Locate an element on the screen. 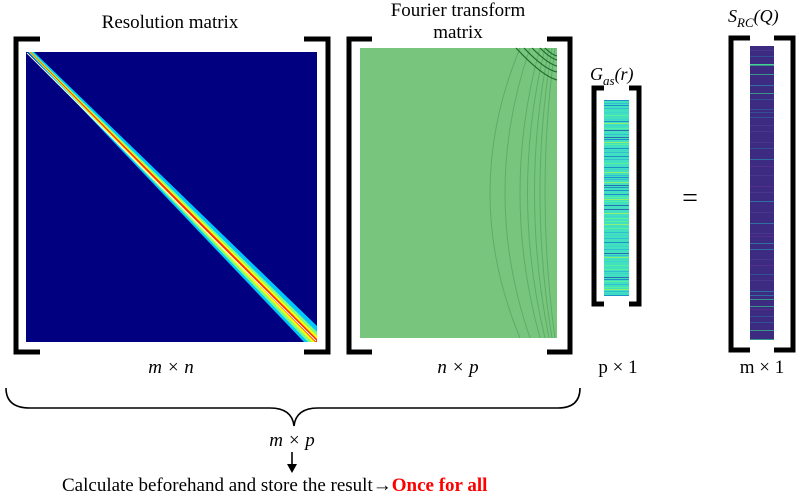  resolution-dims: m × n is located at coordinates (171, 367).